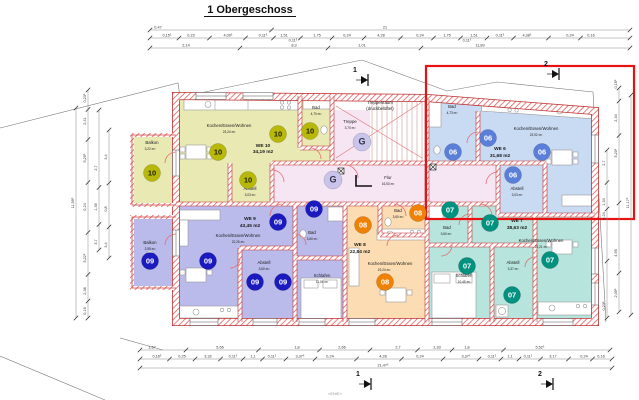  Describe the element at coordinates (367, 384) in the screenshot. I see `section-marker-flag` at that location.